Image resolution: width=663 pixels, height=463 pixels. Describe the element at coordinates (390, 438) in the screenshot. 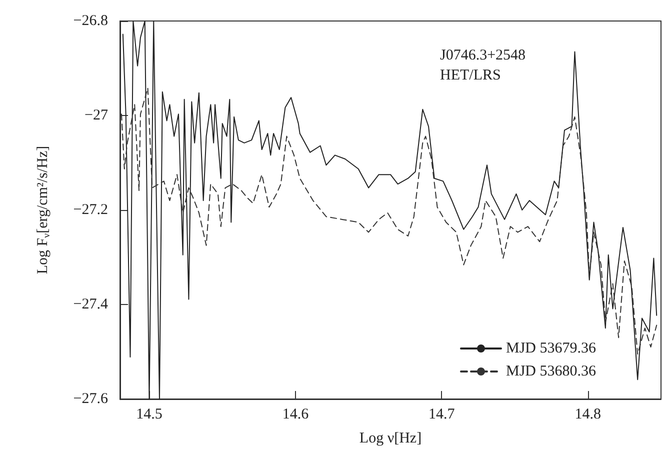

I see `x-axis-title: Log ν[Hz]` at that location.